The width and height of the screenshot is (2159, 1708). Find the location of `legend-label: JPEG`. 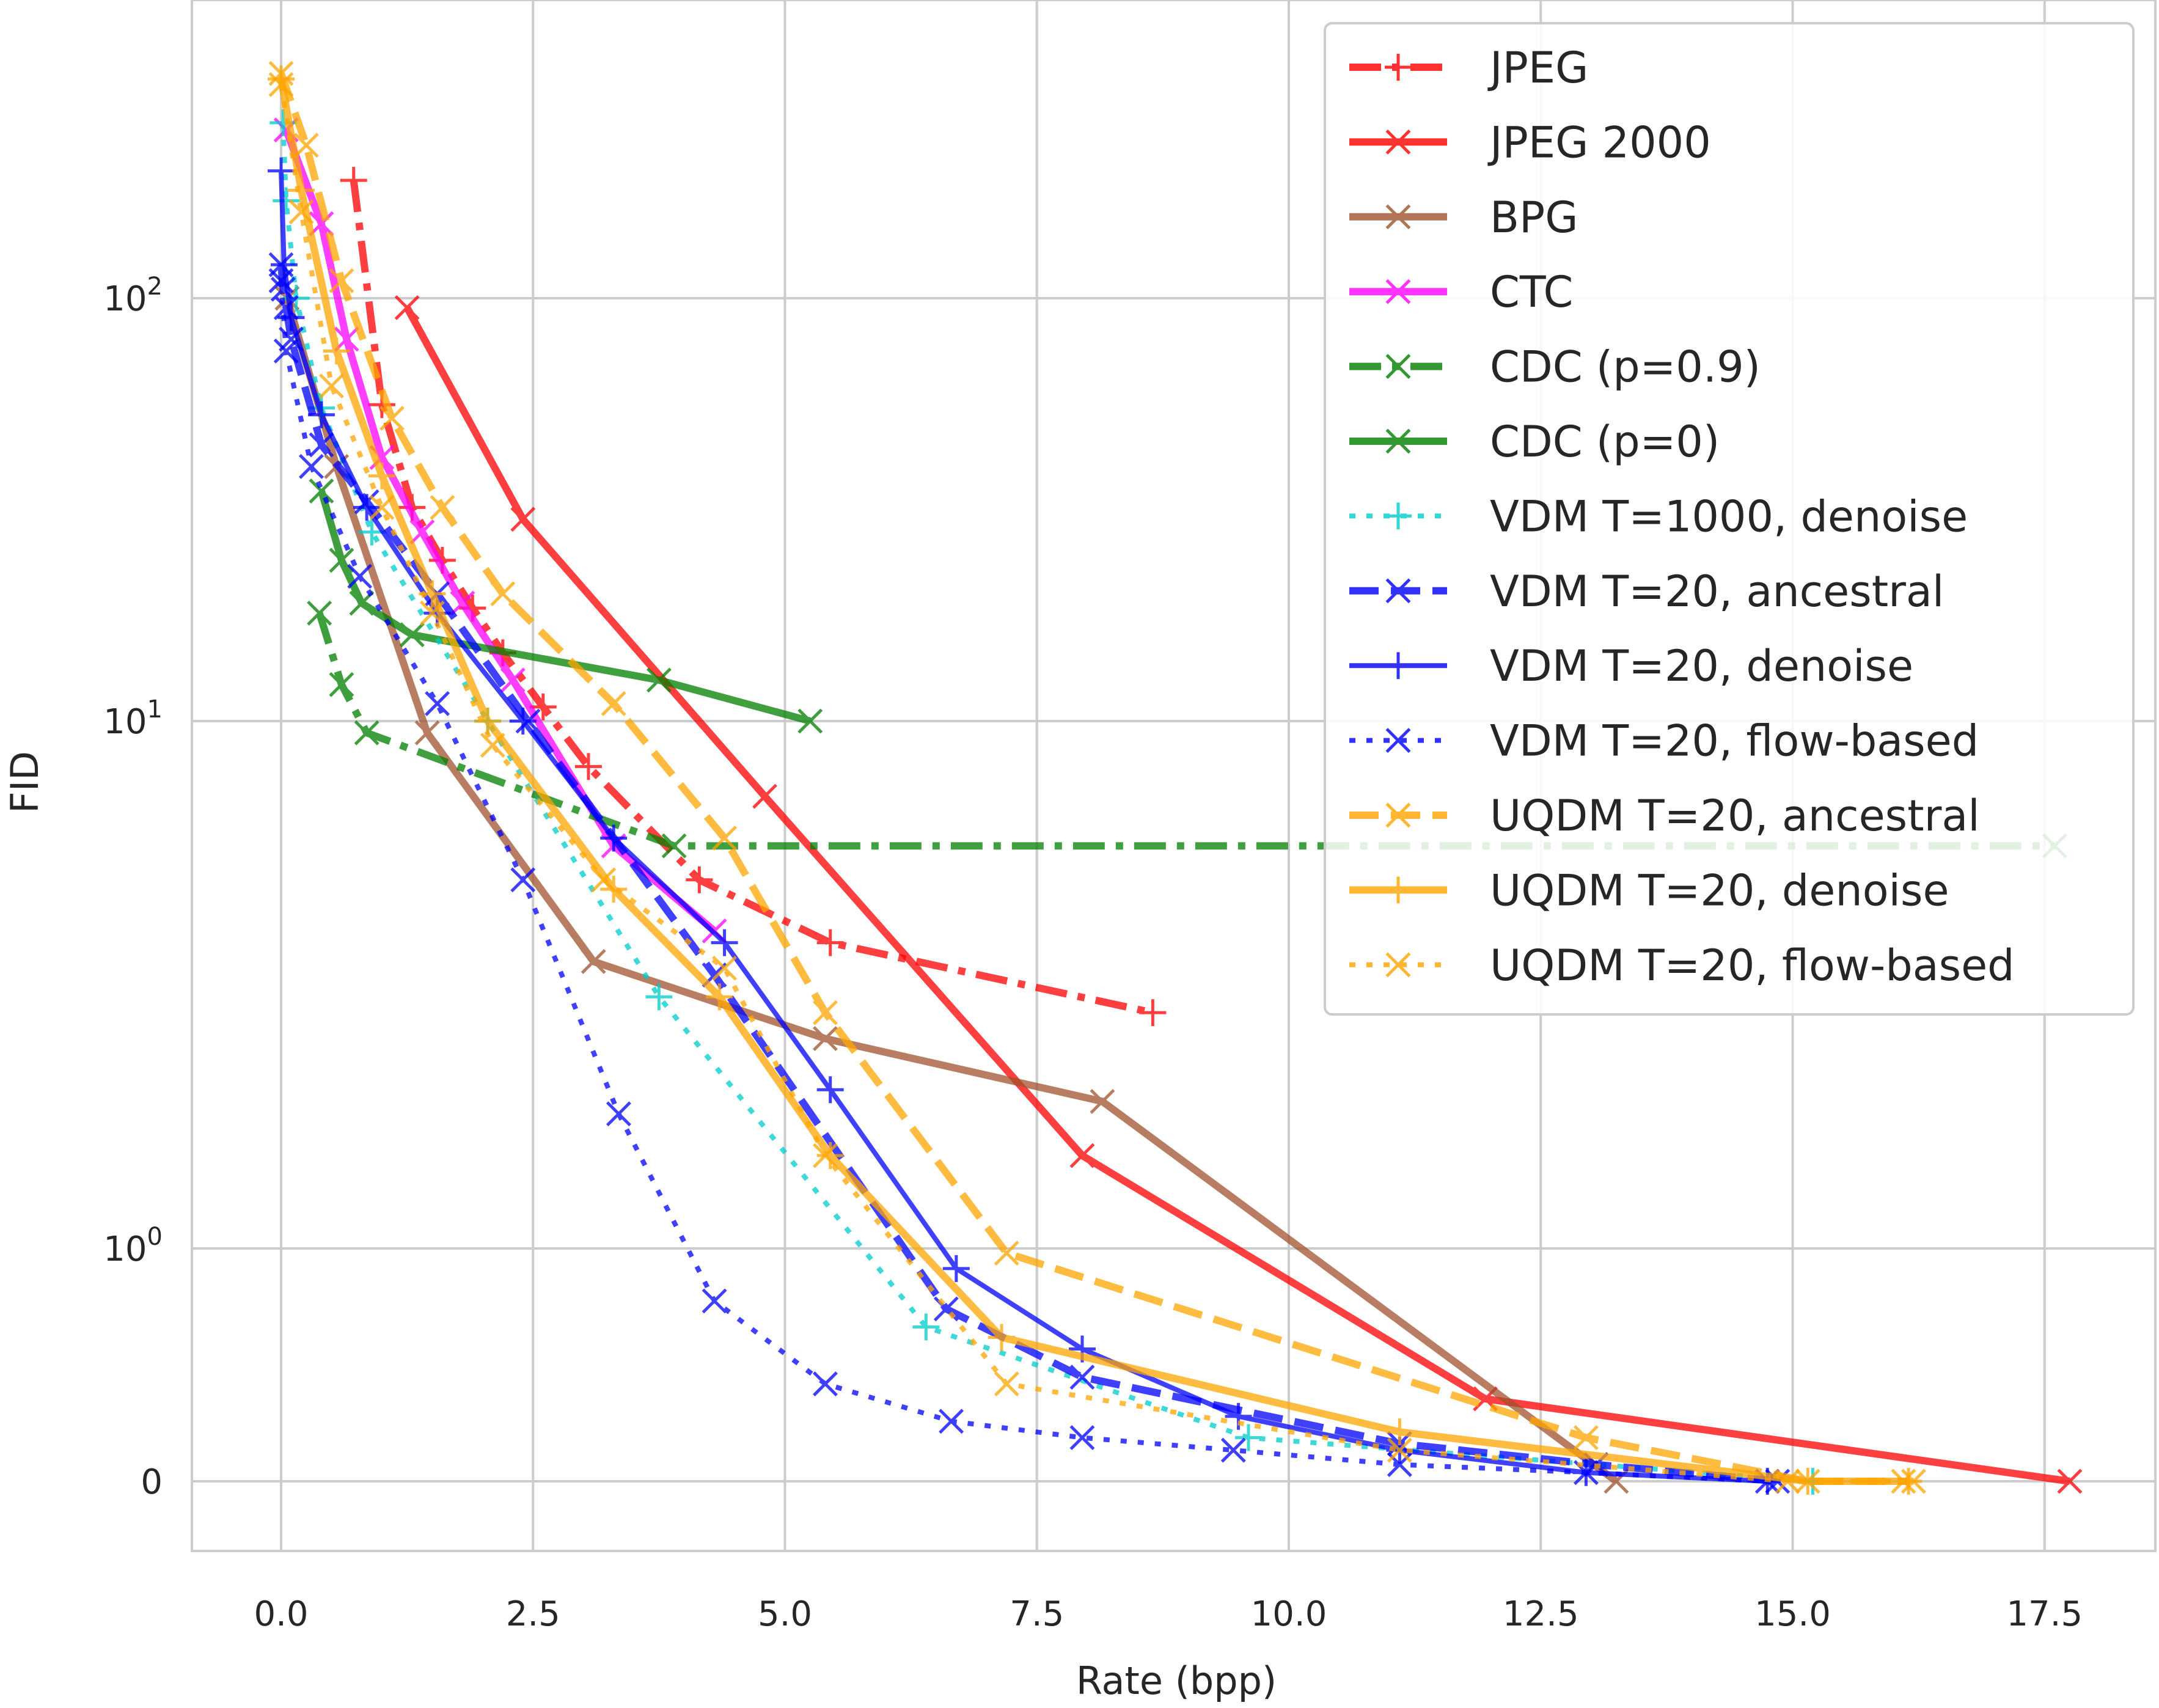

legend-label: JPEG is located at coordinates (1537, 68).